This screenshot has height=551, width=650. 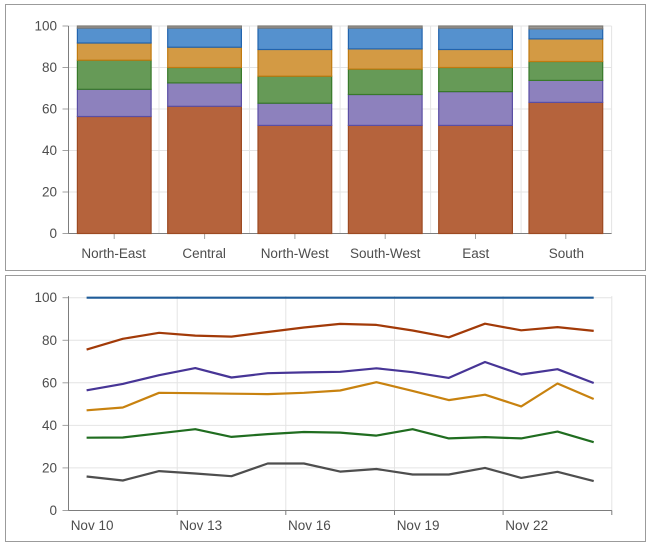 What do you see at coordinates (295, 253) in the screenshot?
I see `svg-text: North-West` at bounding box center [295, 253].